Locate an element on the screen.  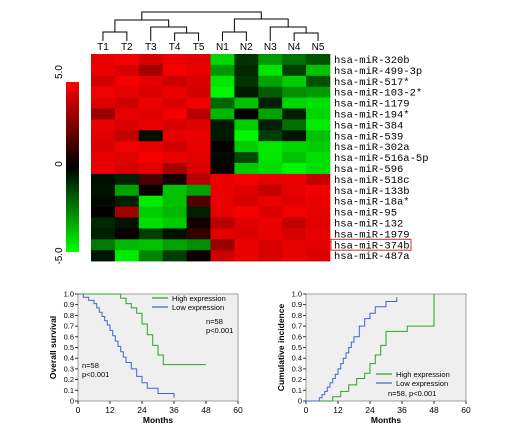
series-line is located at coordinates (370, 348).